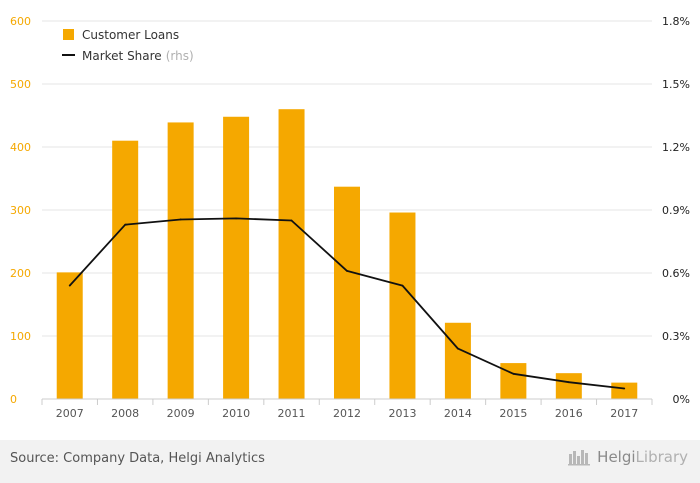  Describe the element at coordinates (20, 273) in the screenshot. I see `y-tick-label-left: 200` at that location.